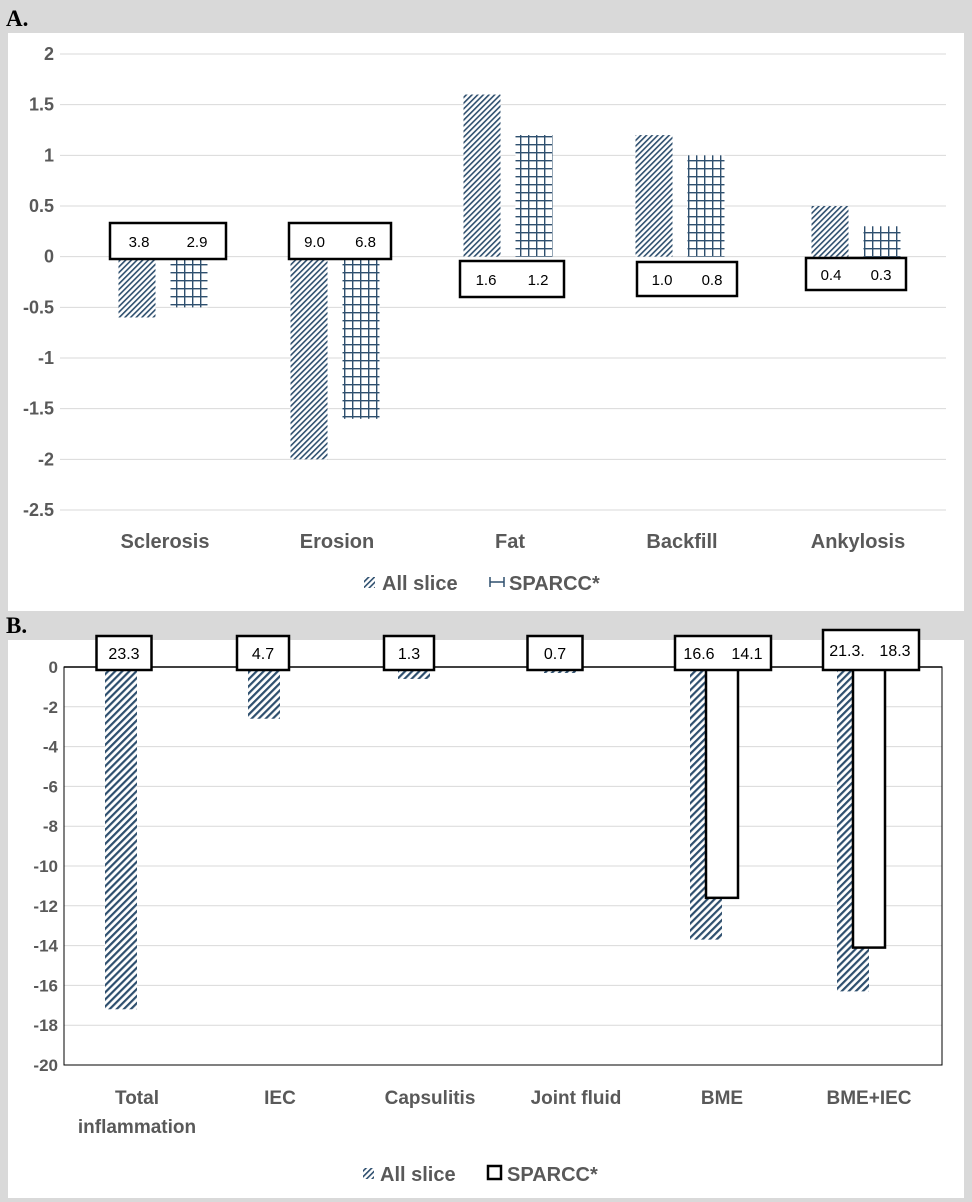 The height and width of the screenshot is (1202, 972). What do you see at coordinates (17, 18) in the screenshot?
I see `panel-label-a: A.` at bounding box center [17, 18].